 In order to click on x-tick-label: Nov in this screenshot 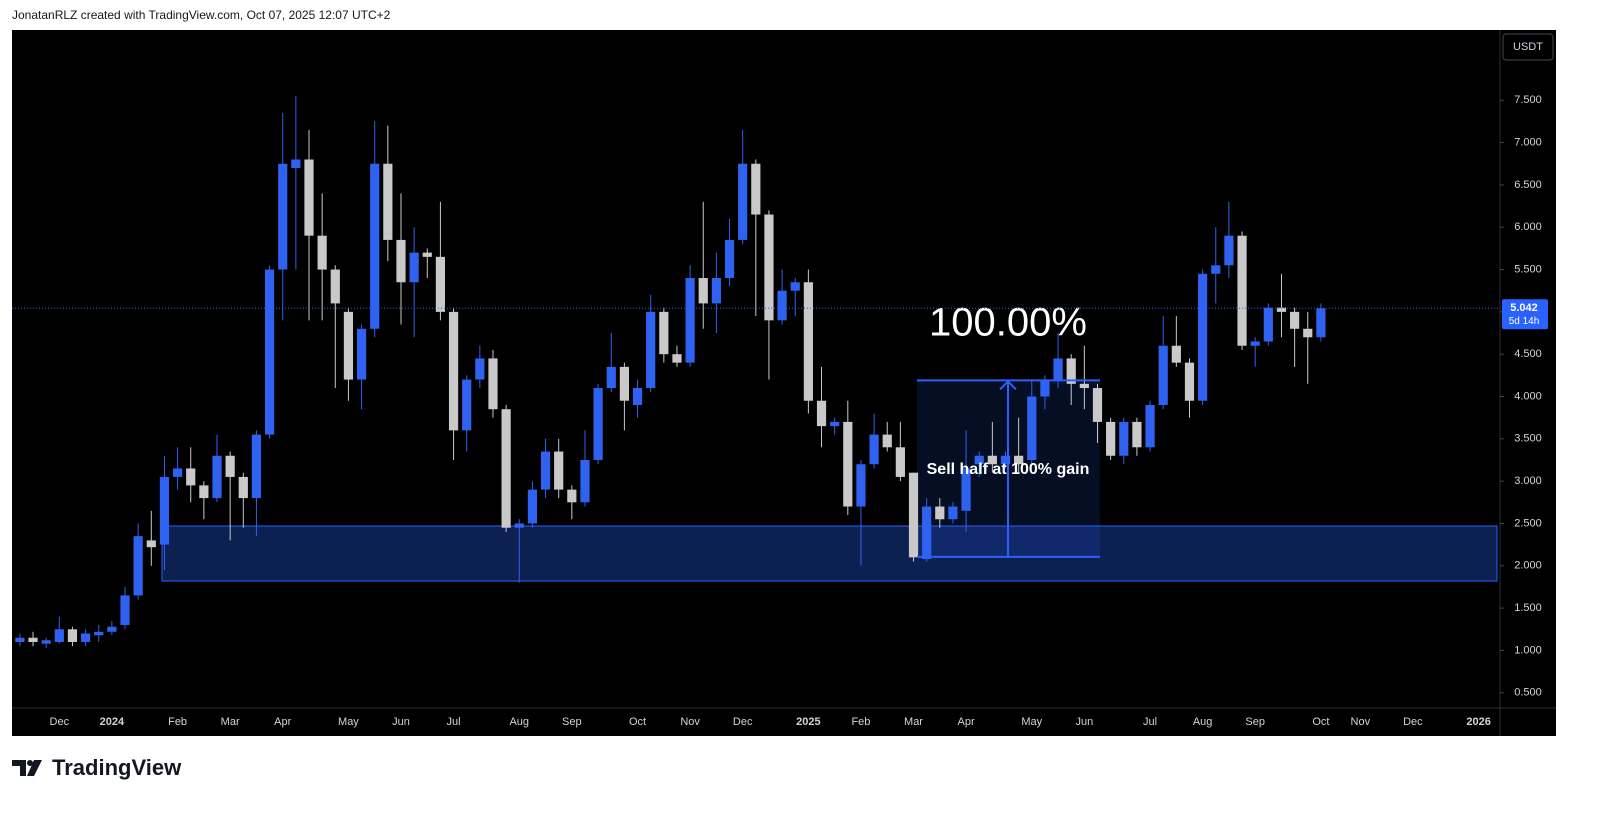, I will do `click(1361, 722)`.